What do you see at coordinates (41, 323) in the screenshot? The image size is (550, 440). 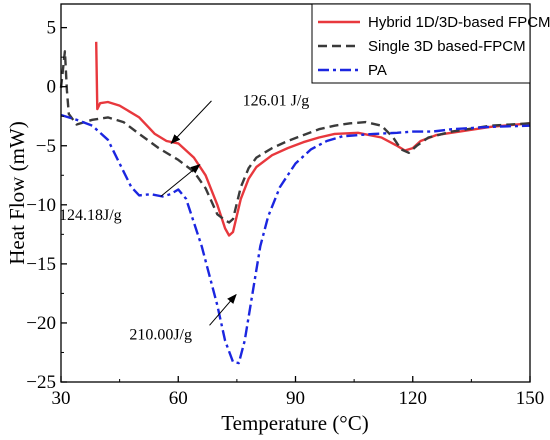 I see `y-tick-label: −20` at bounding box center [41, 323].